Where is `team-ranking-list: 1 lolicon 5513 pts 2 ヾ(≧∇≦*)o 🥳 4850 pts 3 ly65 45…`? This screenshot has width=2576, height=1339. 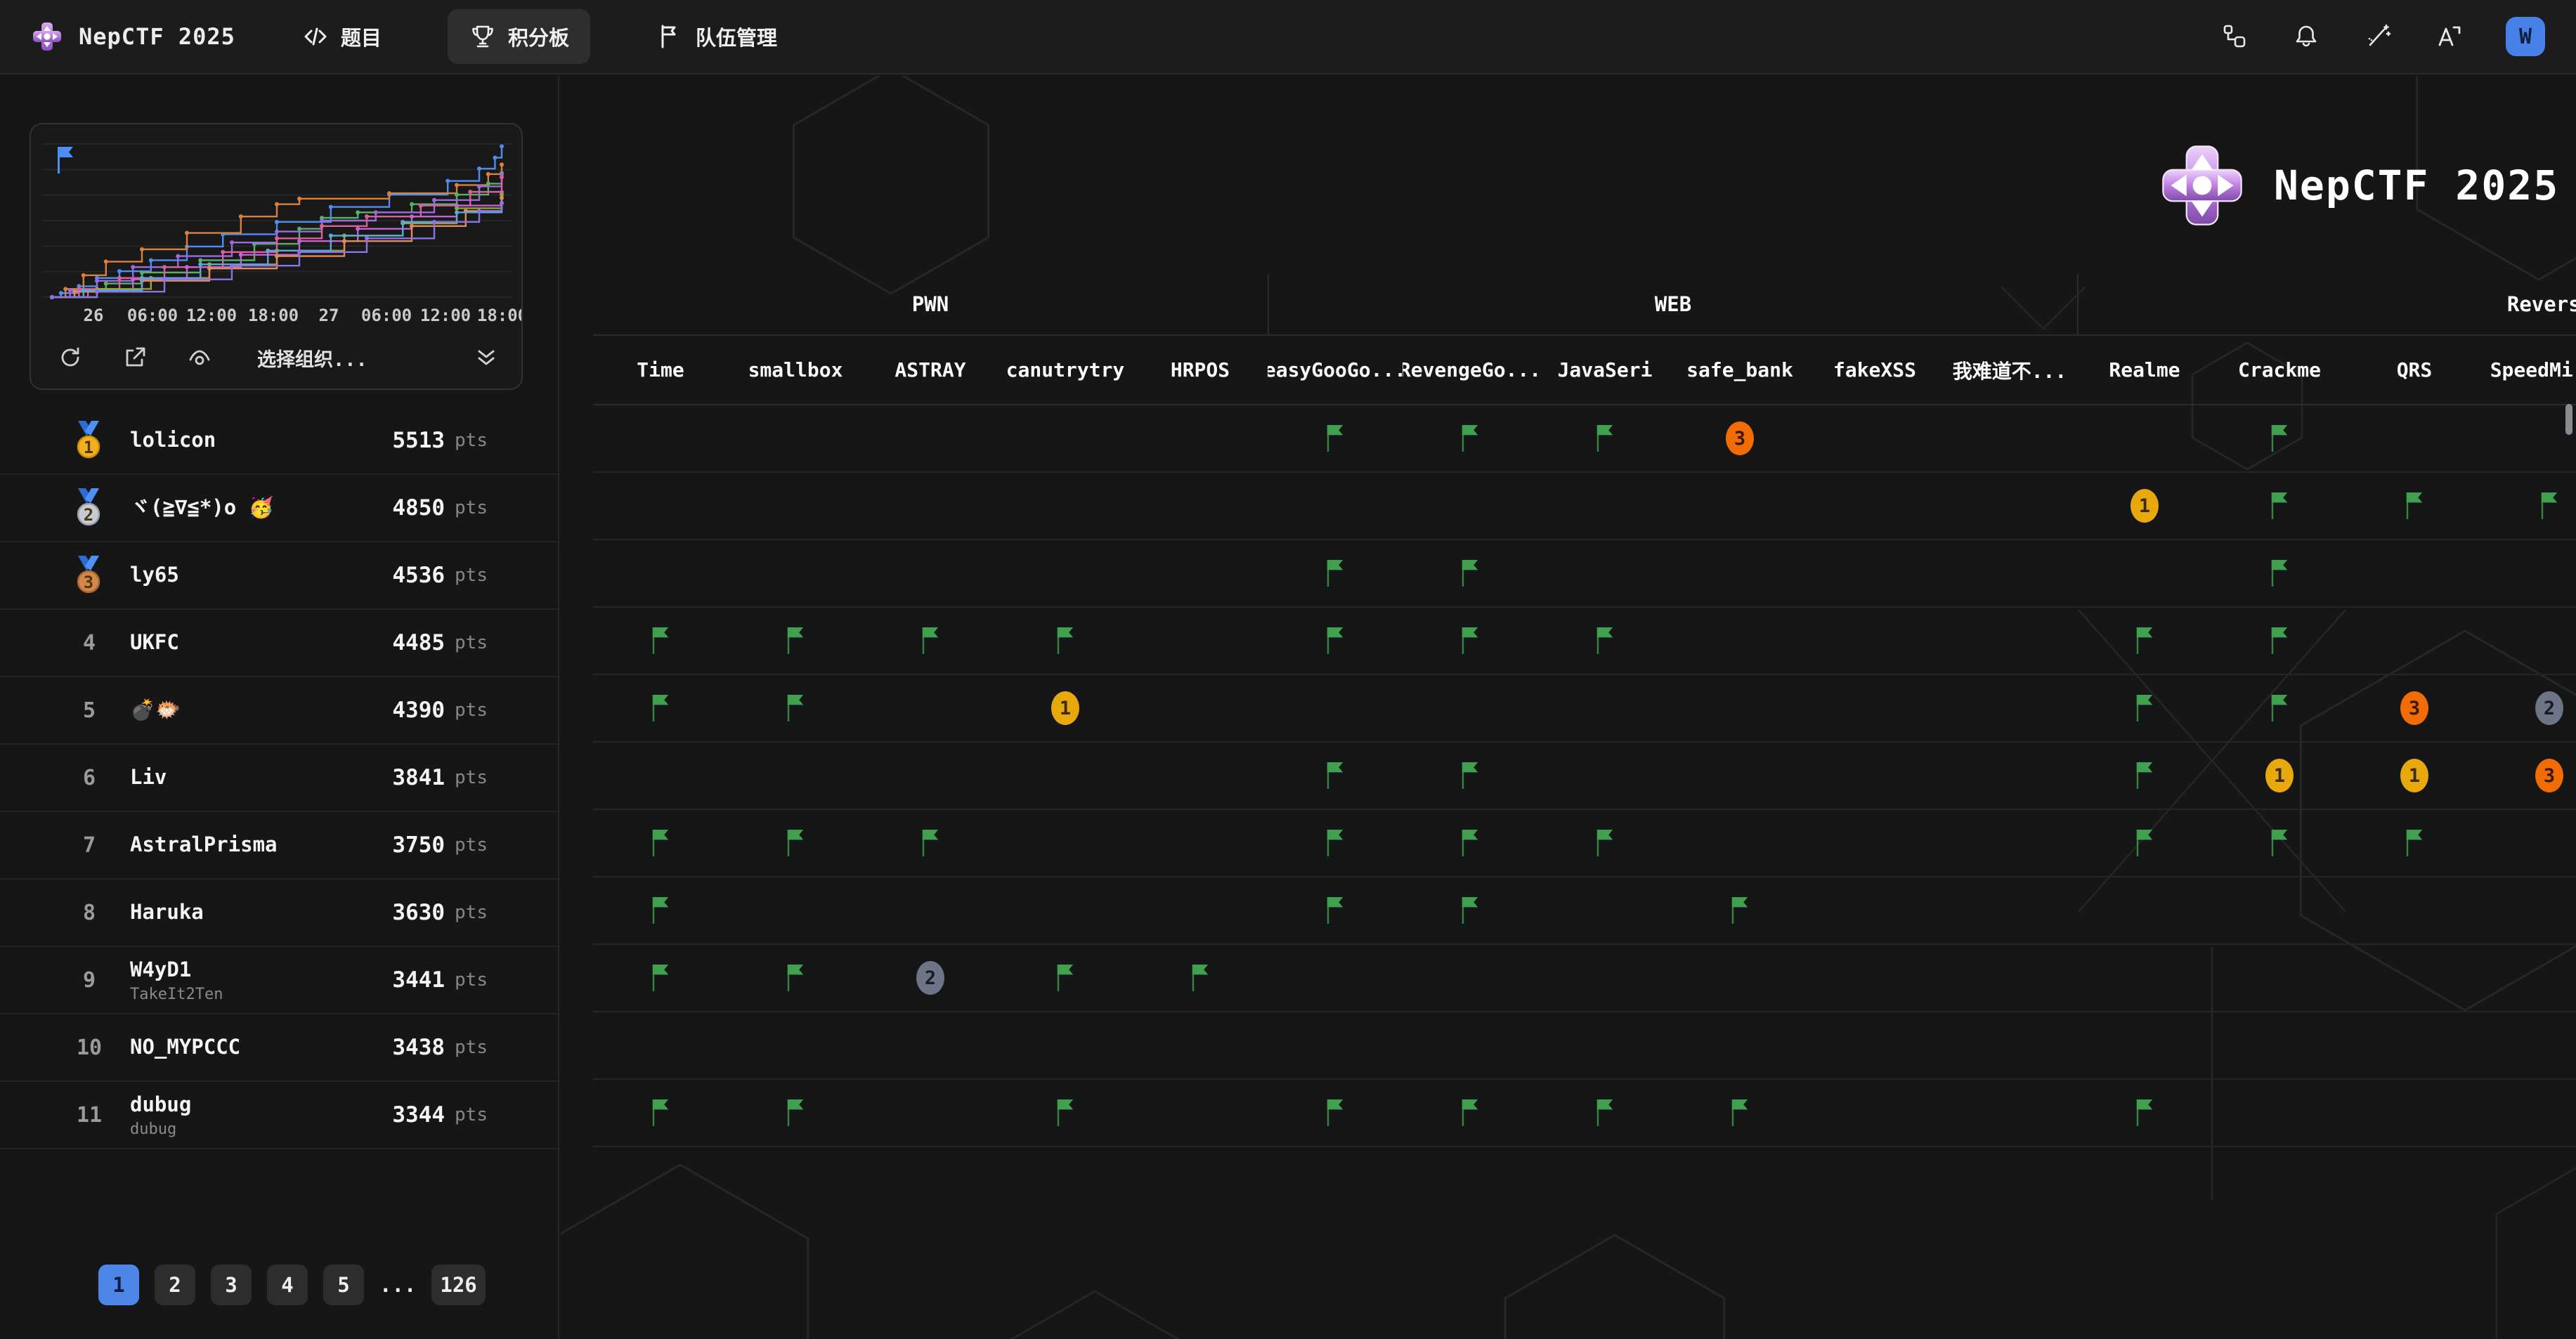
team-ranking-list: 1 lolicon 5513 pts 2 ヾ(≧∇≦*)o 🥳 4850 pts 3 ly65 45… is located at coordinates (279, 778).